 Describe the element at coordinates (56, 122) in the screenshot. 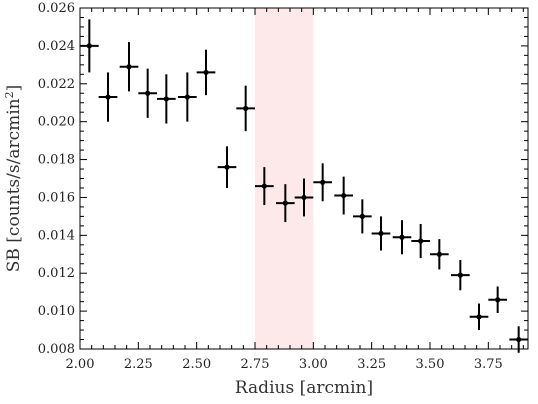

I see `y-tick-label: 0.020` at that location.